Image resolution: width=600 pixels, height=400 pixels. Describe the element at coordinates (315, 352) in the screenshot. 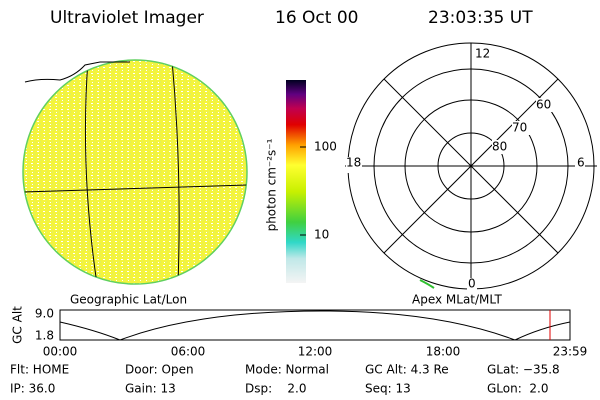

I see `alt-xtick: 12:00` at that location.